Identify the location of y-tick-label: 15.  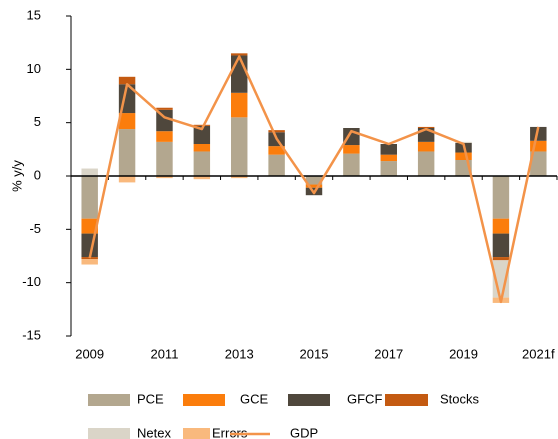
(34, 14).